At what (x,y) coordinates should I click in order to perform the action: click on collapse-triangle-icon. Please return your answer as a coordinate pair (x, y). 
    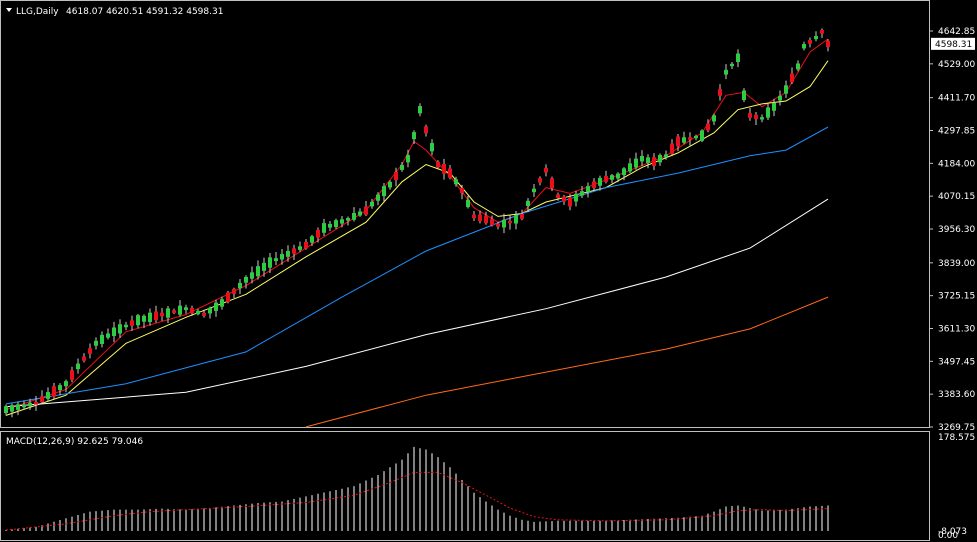
    Looking at the image, I should click on (9, 10).